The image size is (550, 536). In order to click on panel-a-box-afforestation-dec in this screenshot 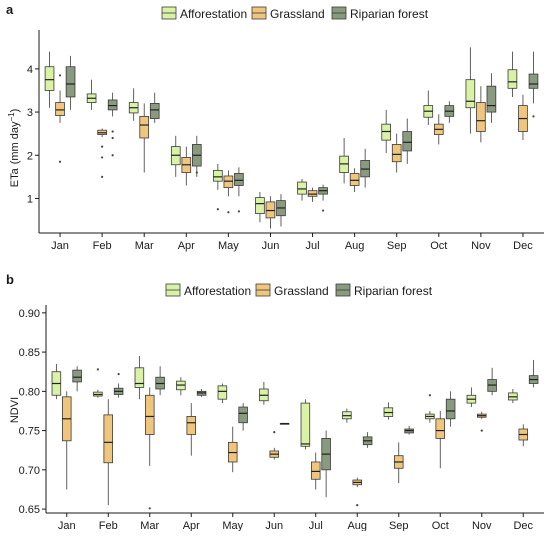, I will do `click(512, 74)`.